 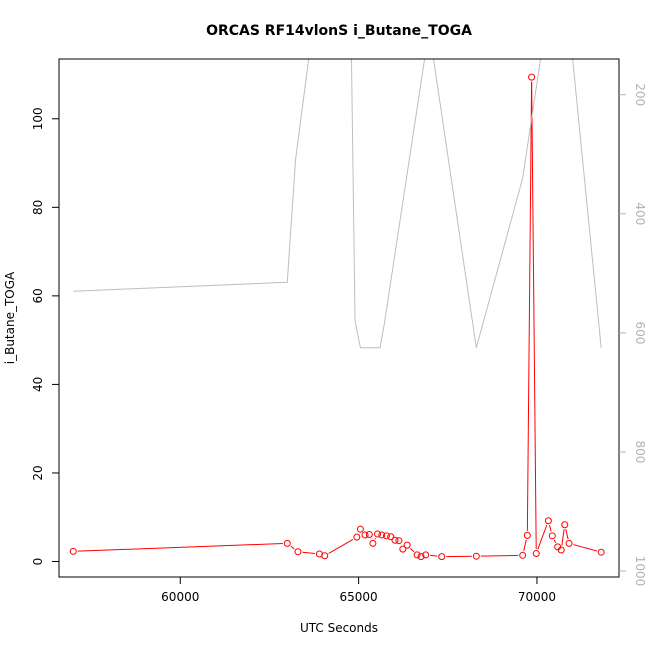 What do you see at coordinates (38, 295) in the screenshot?
I see `y-tick-label: 60` at bounding box center [38, 295].